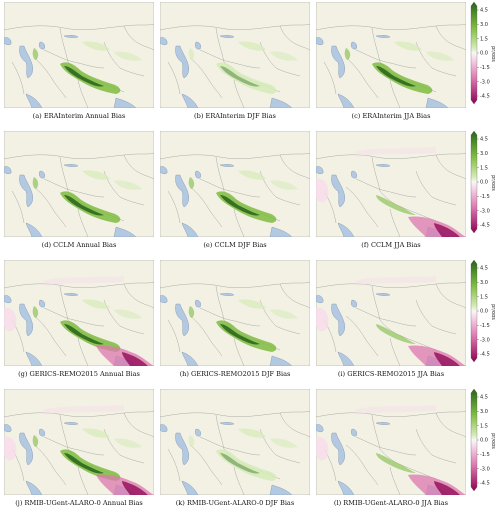 This screenshot has height=515, width=500. Describe the element at coordinates (79, 374) in the screenshot. I see `panel-caption: (g) GERICS-REMO2015 Annual Bias` at that location.